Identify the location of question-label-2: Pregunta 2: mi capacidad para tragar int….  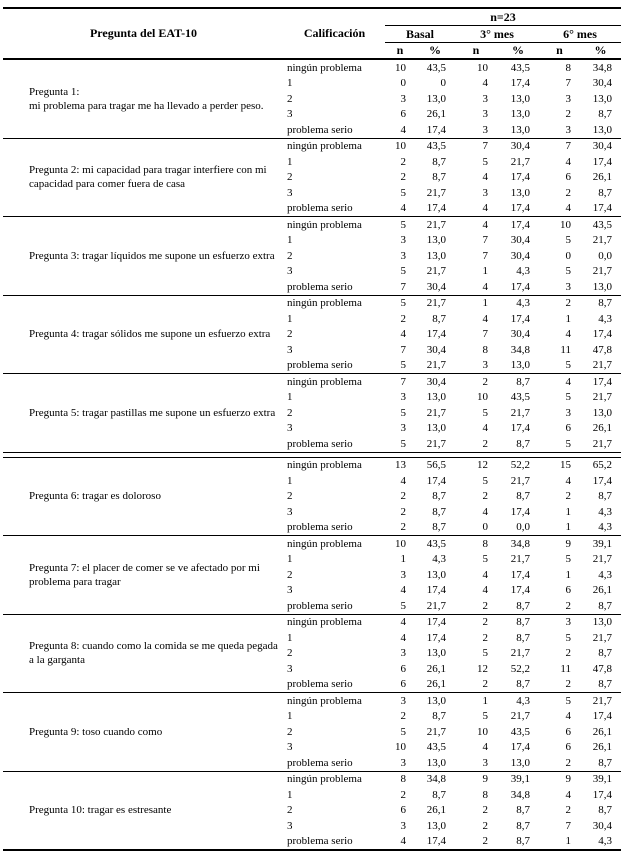
(143, 177).